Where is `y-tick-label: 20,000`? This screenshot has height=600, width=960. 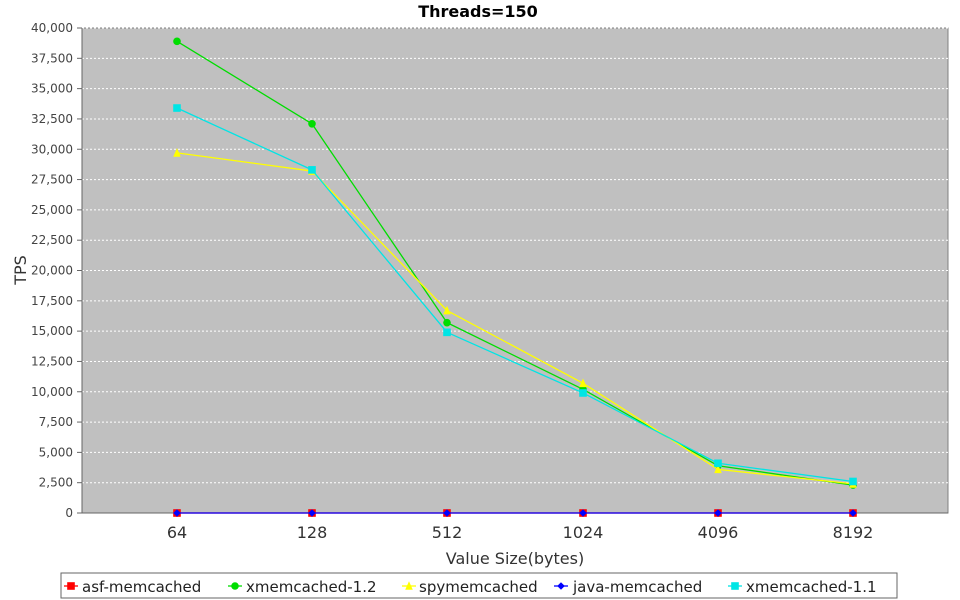
y-tick-label: 20,000 is located at coordinates (52, 271).